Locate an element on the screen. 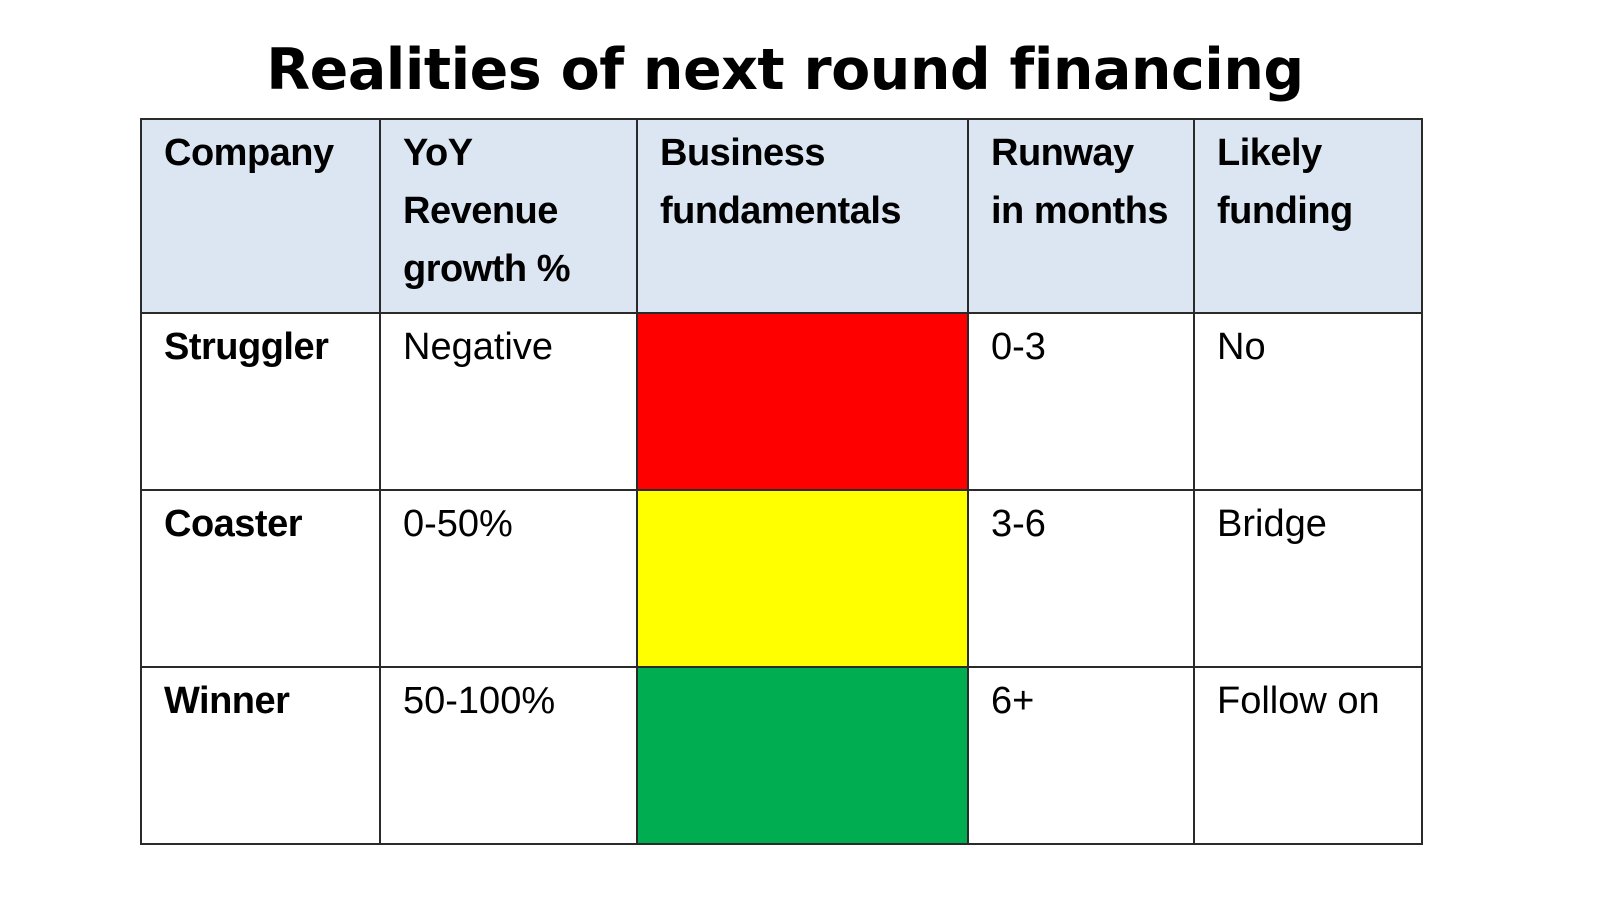 The height and width of the screenshot is (900, 1600). header-fundamentals: Business fundamentals is located at coordinates (802, 216).